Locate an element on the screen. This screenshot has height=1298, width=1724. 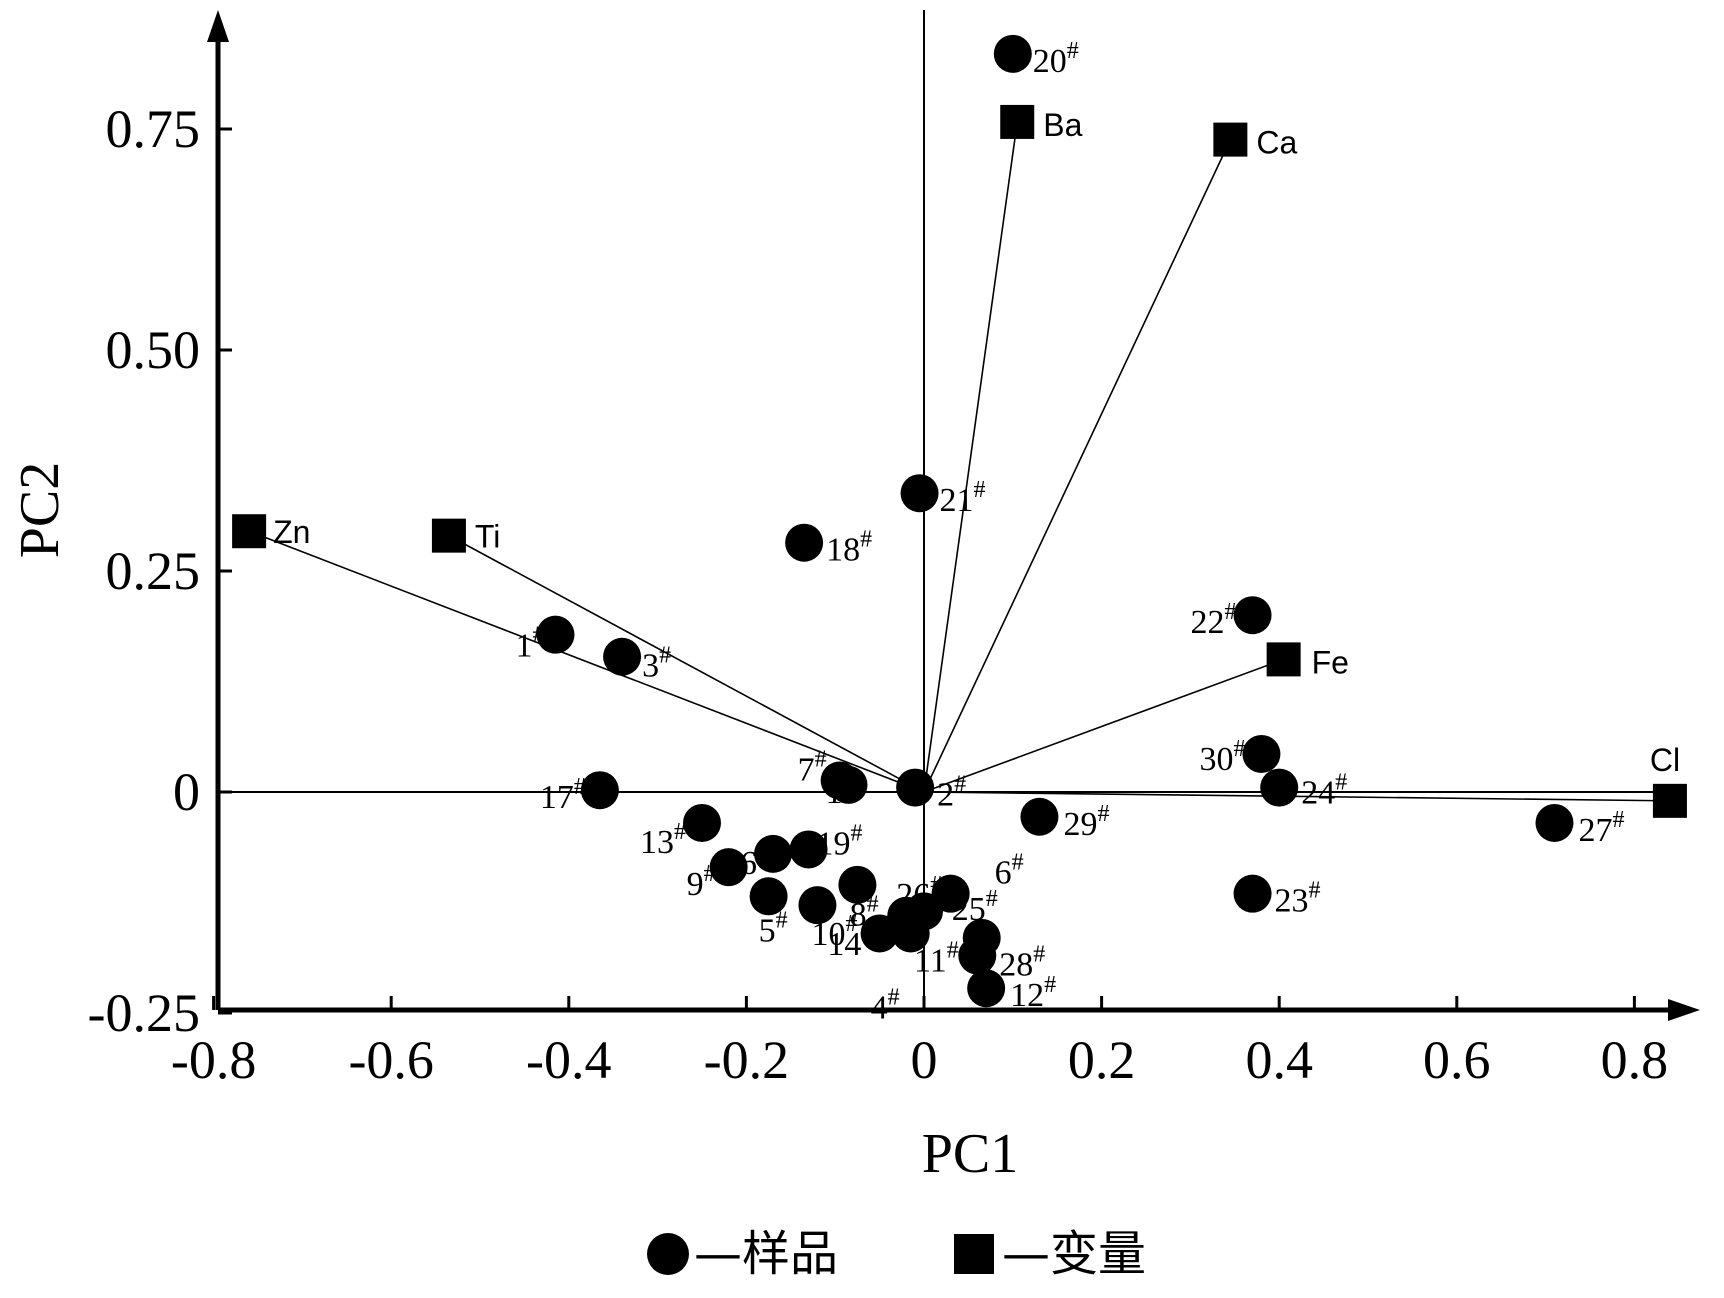
sample-label: 25# is located at coordinates (975, 907).